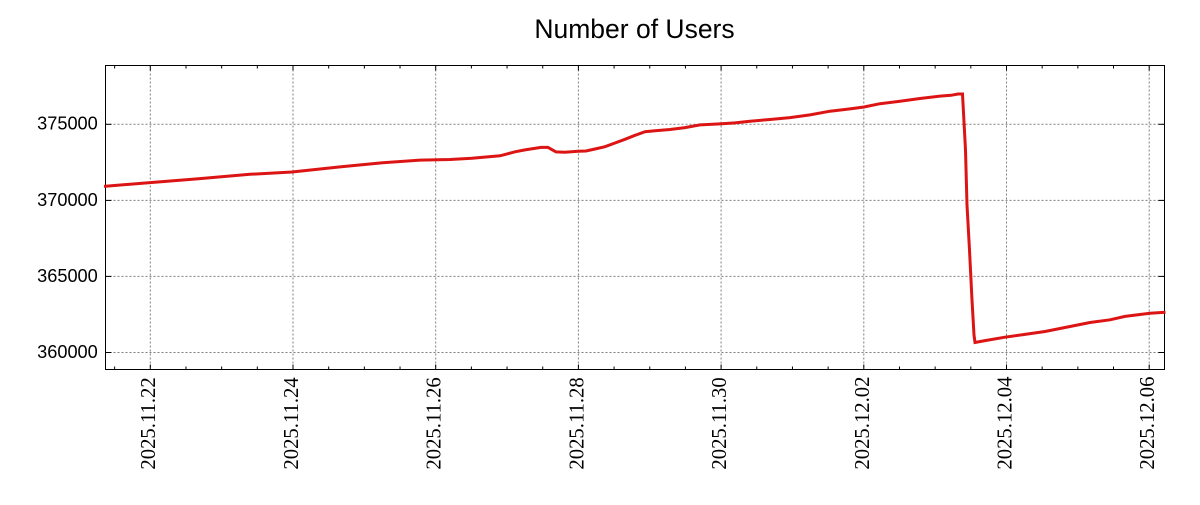  What do you see at coordinates (634, 29) in the screenshot?
I see `svg-text: Number of Users` at bounding box center [634, 29].